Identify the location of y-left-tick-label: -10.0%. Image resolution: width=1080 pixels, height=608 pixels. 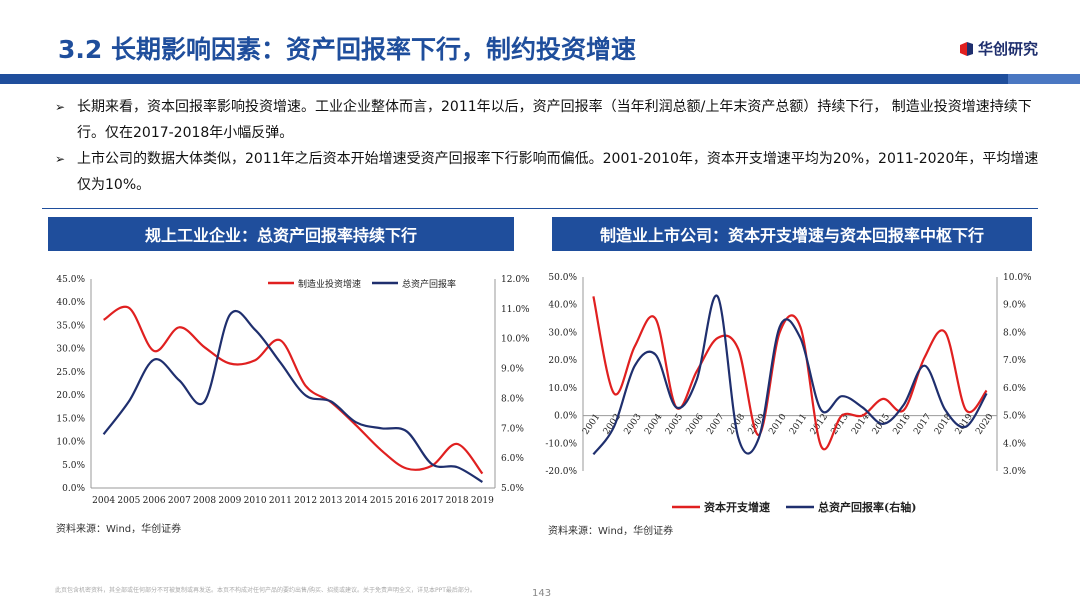
(561, 444).